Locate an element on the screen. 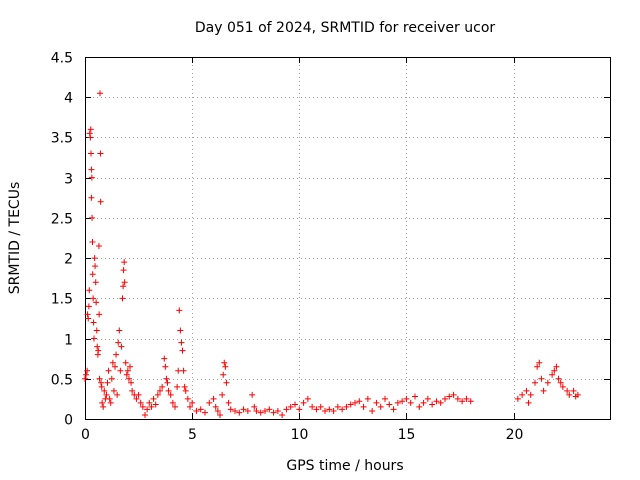 This screenshot has width=640, height=480. x-tick-label: 15 is located at coordinates (407, 435).